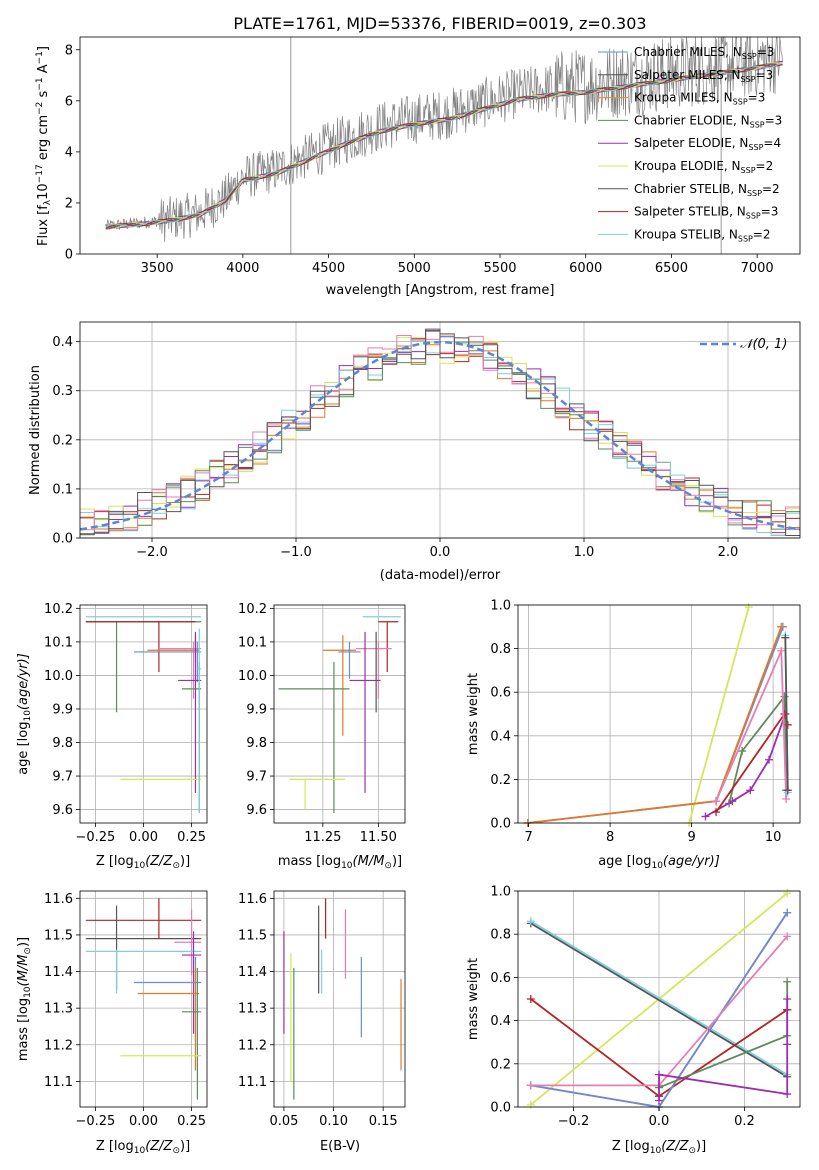 The width and height of the screenshot is (819, 1170). What do you see at coordinates (659, 862) in the screenshot?
I see `weight-vs-age-xlabel: age [log10(age/yr)]` at bounding box center [659, 862].